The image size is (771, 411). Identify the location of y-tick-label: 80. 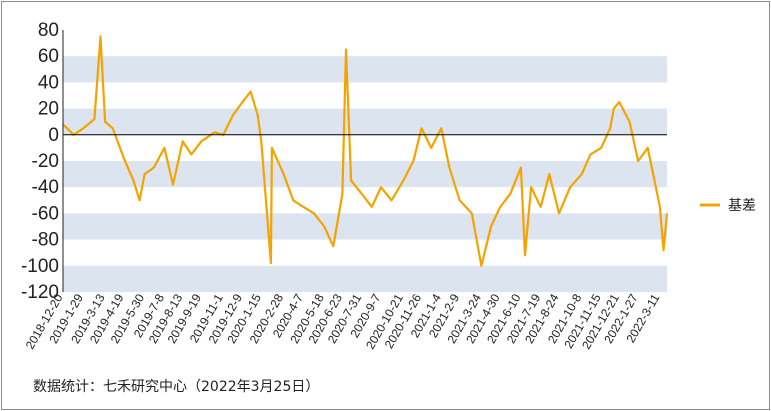
(48, 30).